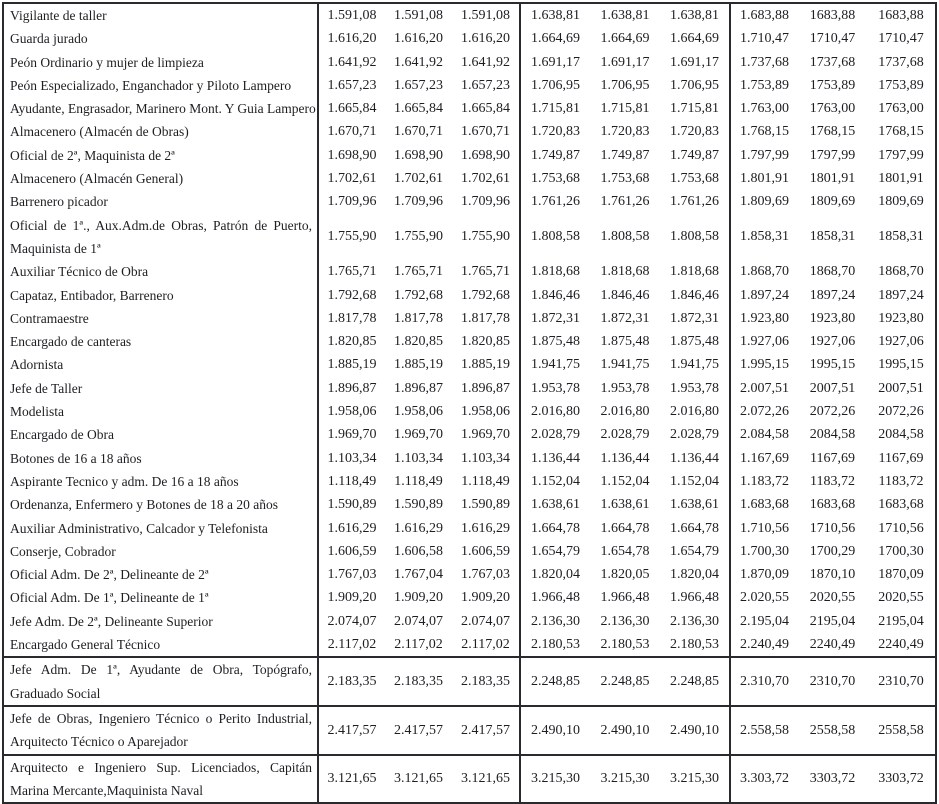 This screenshot has width=939, height=804. What do you see at coordinates (763, 575) in the screenshot?
I see `salary-value-cell: 1.870,09` at bounding box center [763, 575].